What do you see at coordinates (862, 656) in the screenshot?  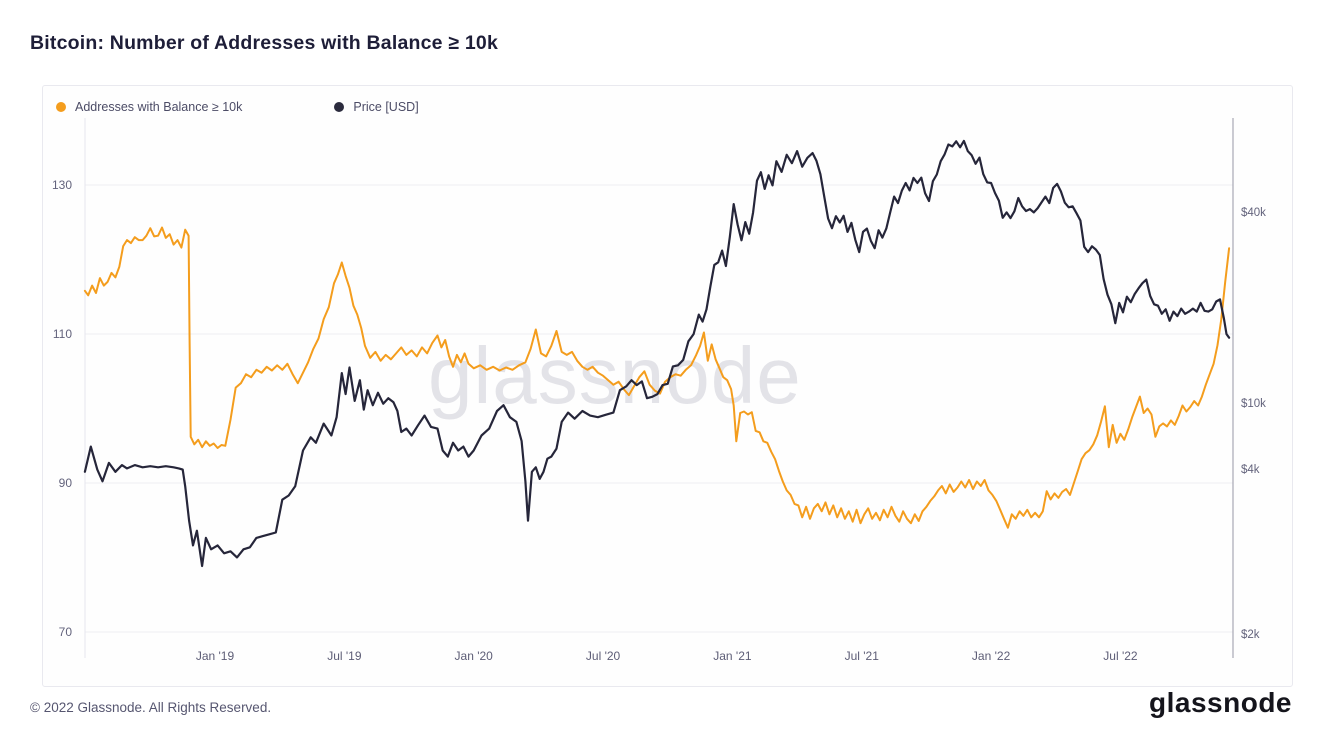 I see `x-axis-tick-label: Jul '21` at bounding box center [862, 656].